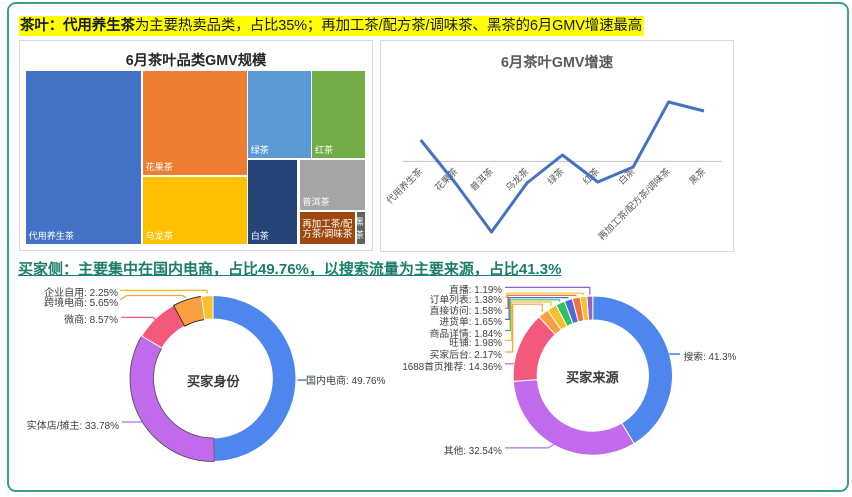 The height and width of the screenshot is (497, 852). I want to click on svg-text: 普洱茶, so click(481, 179).